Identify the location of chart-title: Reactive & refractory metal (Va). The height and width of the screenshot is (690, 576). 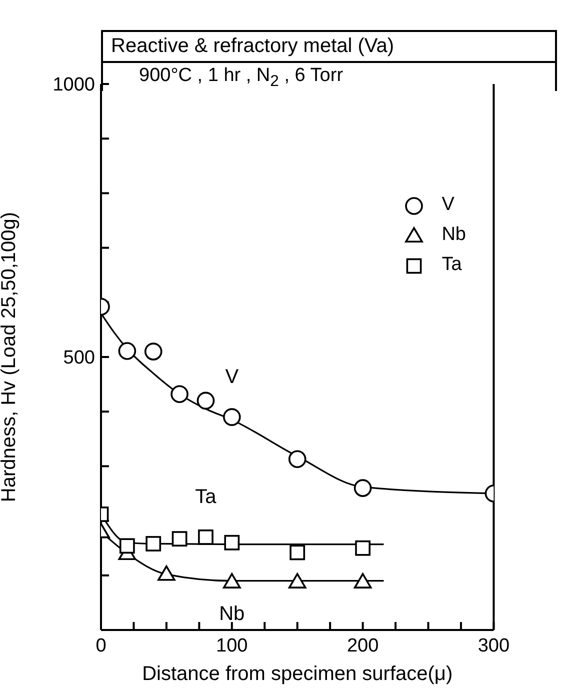
(329, 47).